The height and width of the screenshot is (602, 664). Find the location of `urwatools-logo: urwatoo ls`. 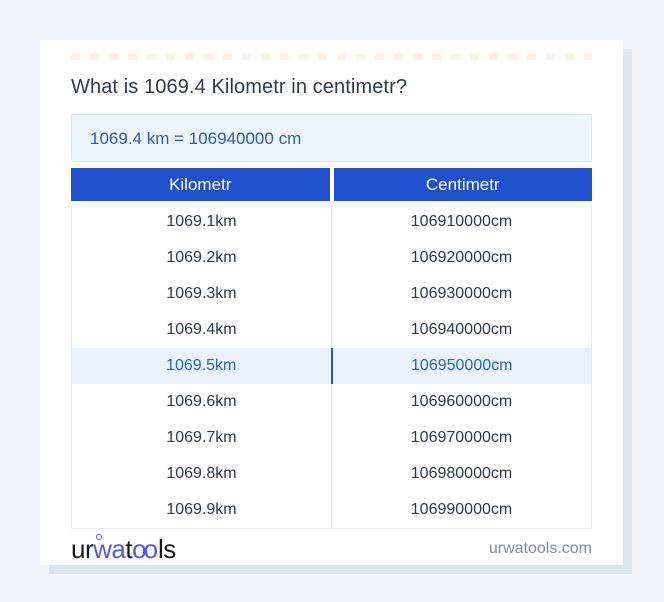

urwatools-logo: urwatoo ls is located at coordinates (123, 549).